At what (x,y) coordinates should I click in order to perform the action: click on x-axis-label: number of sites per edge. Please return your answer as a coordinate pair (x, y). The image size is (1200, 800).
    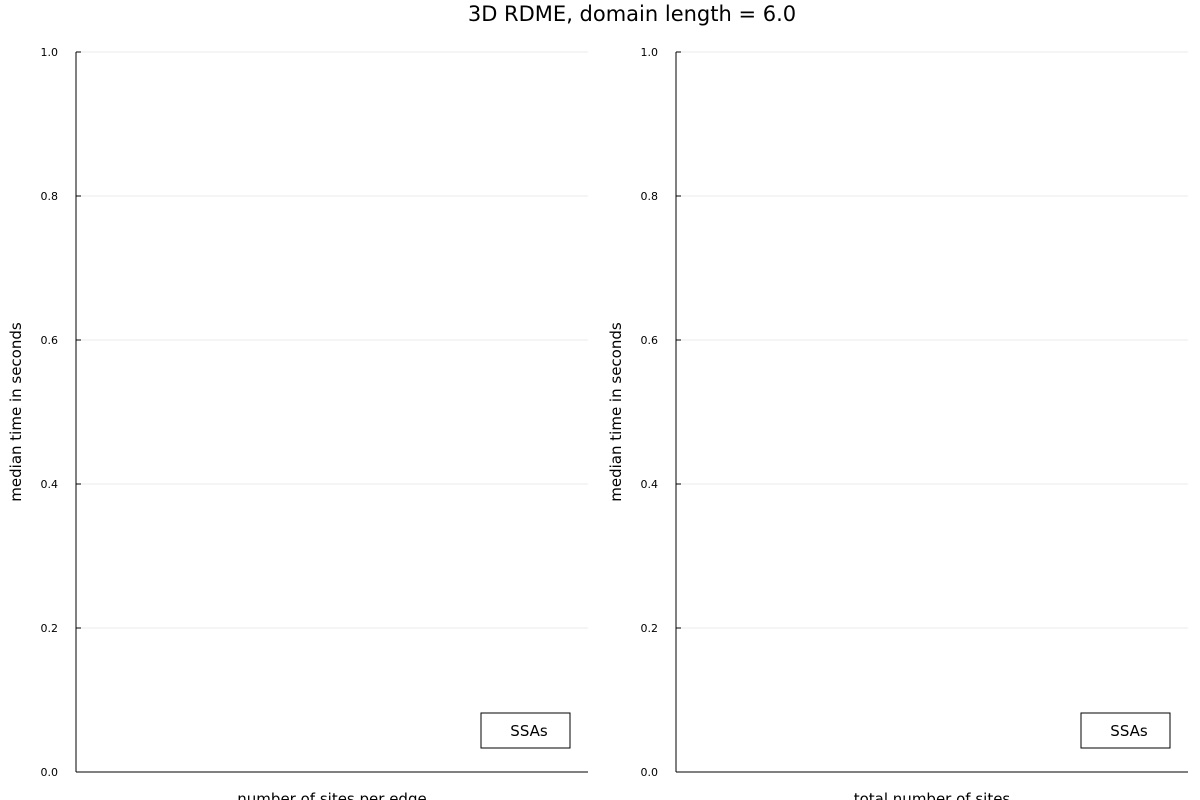
    Looking at the image, I should click on (331, 795).